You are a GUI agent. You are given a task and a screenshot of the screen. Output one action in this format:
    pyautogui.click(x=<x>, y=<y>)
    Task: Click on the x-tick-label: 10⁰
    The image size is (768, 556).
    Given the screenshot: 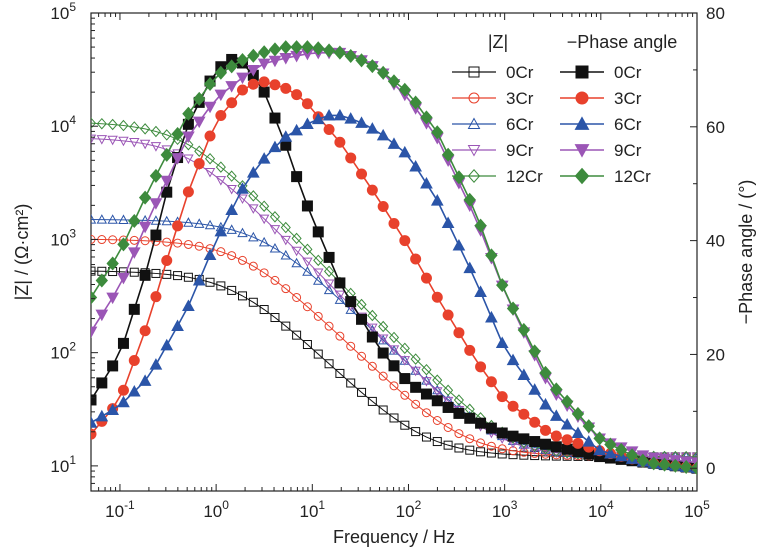 What is the action you would take?
    pyautogui.click(x=216, y=509)
    